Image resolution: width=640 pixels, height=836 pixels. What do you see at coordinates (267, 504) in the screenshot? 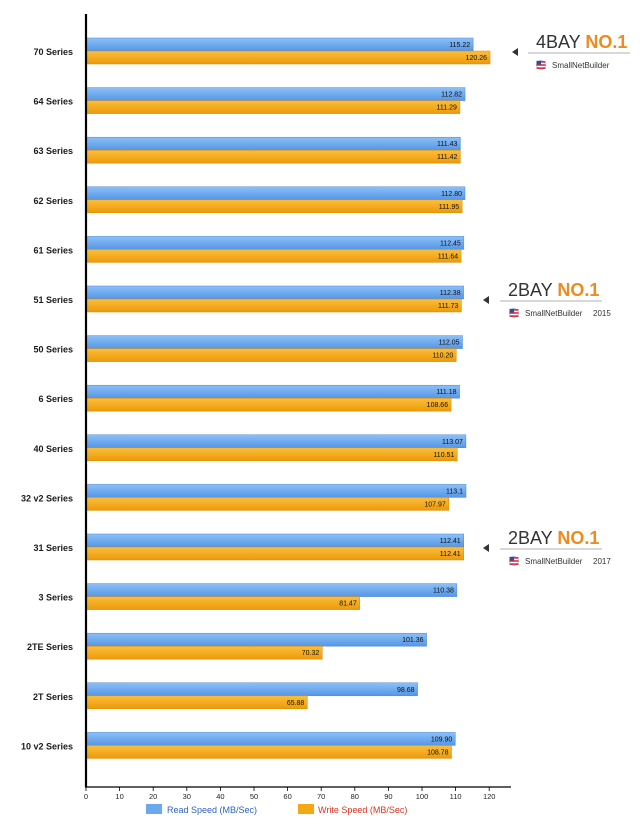
I see `bar-write-32-v2-series` at bounding box center [267, 504].